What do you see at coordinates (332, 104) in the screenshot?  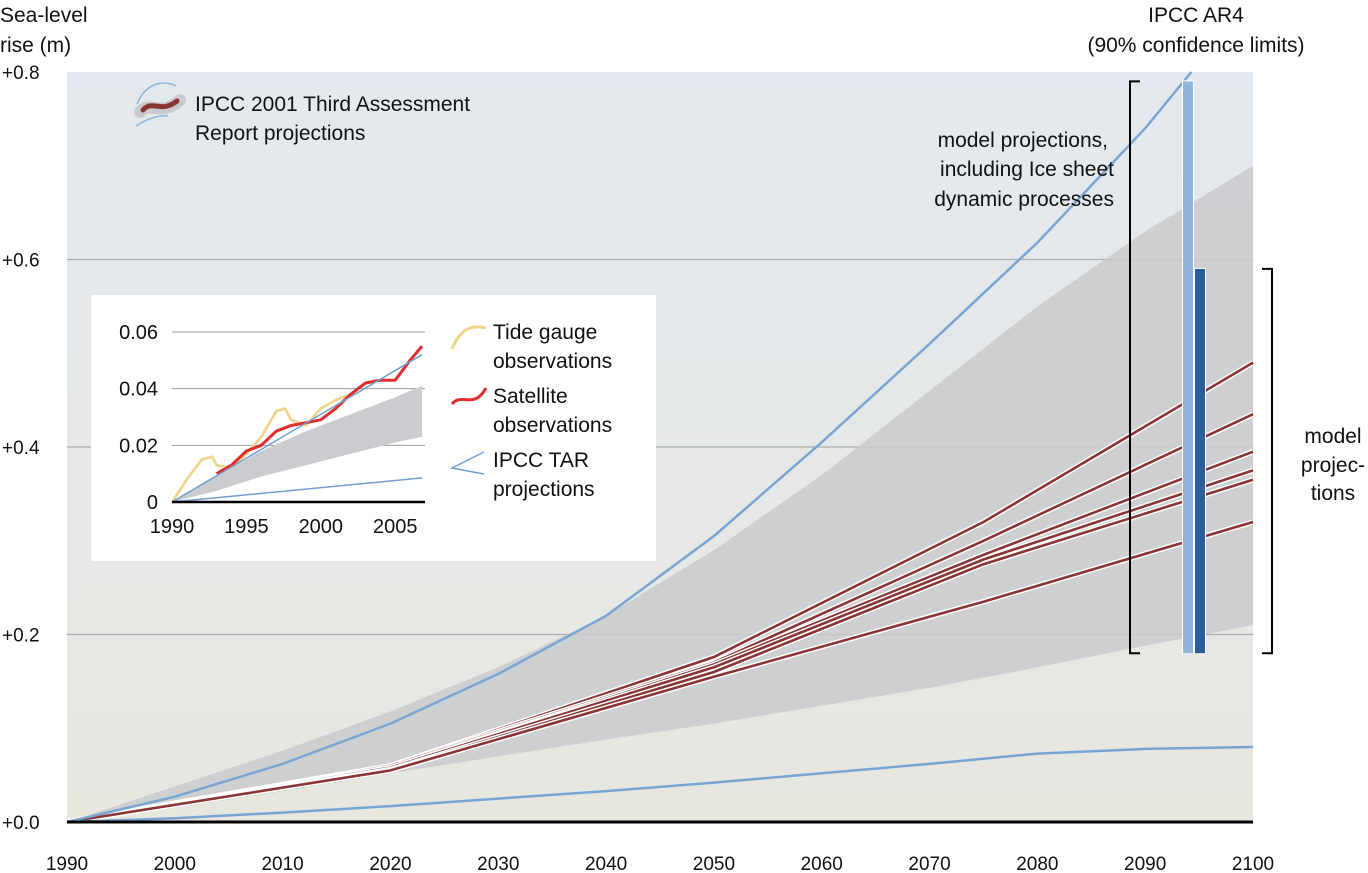 I see `tar-legend-label-line1: IPCC 2001 Third Assessment` at bounding box center [332, 104].